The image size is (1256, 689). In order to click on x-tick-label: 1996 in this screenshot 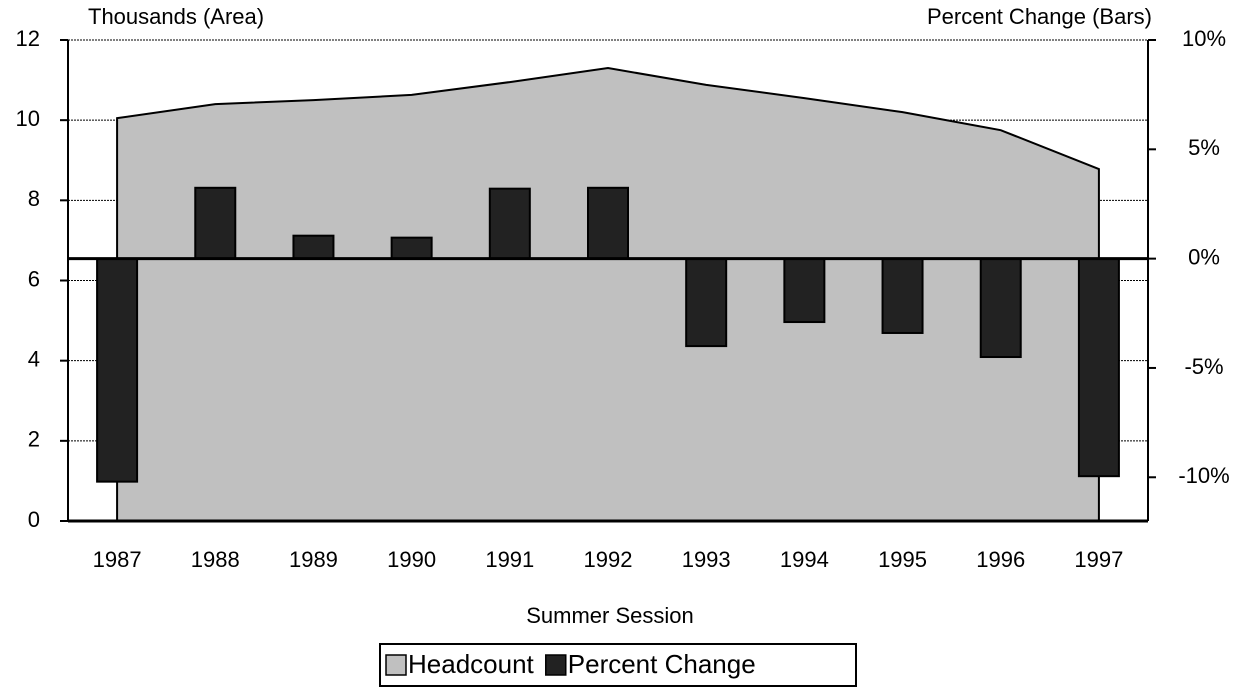, I will do `click(1000, 559)`.